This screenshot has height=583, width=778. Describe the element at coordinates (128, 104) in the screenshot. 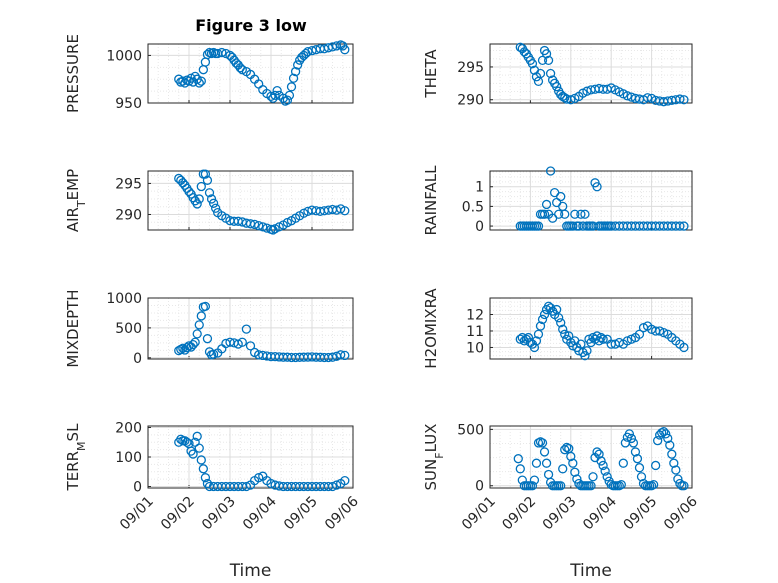

I see `y-tick-label: 950` at that location.